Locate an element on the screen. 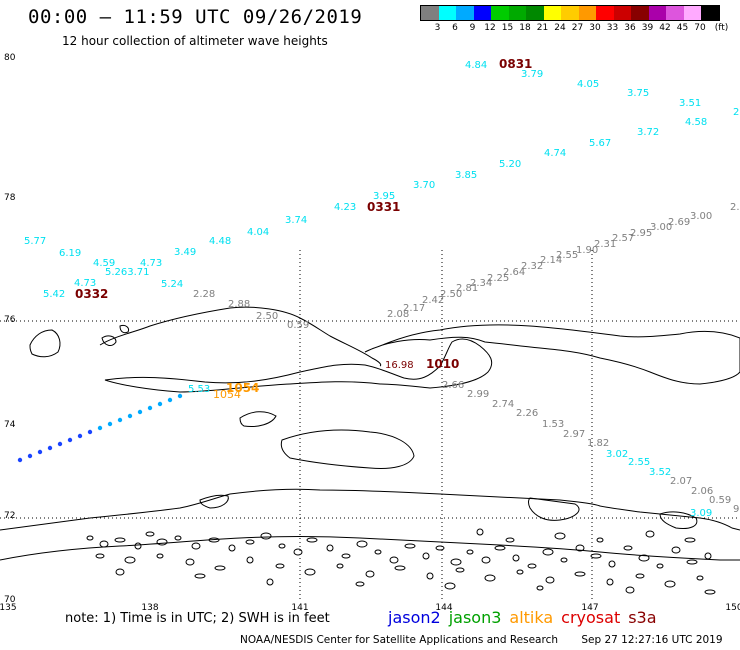 The height and width of the screenshot is (650, 740). wave-height-value: 2.99 is located at coordinates (478, 394).